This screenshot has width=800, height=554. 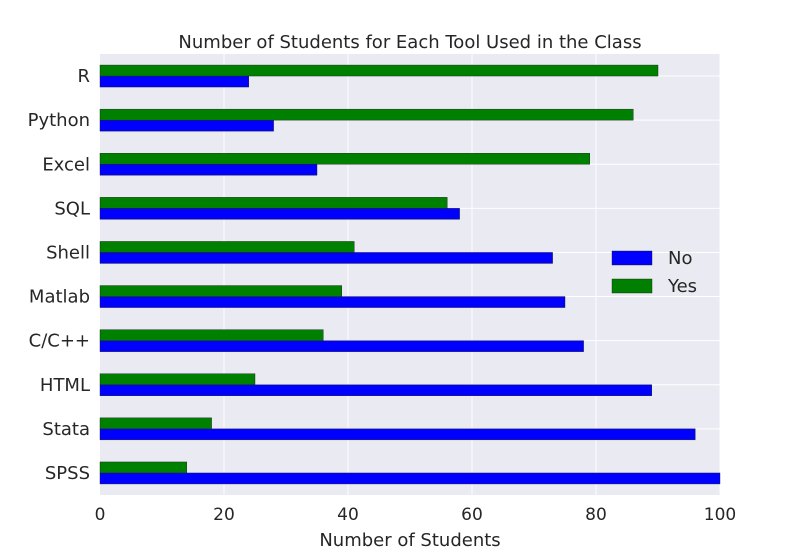 I want to click on legend-label-no: No, so click(x=680, y=258).